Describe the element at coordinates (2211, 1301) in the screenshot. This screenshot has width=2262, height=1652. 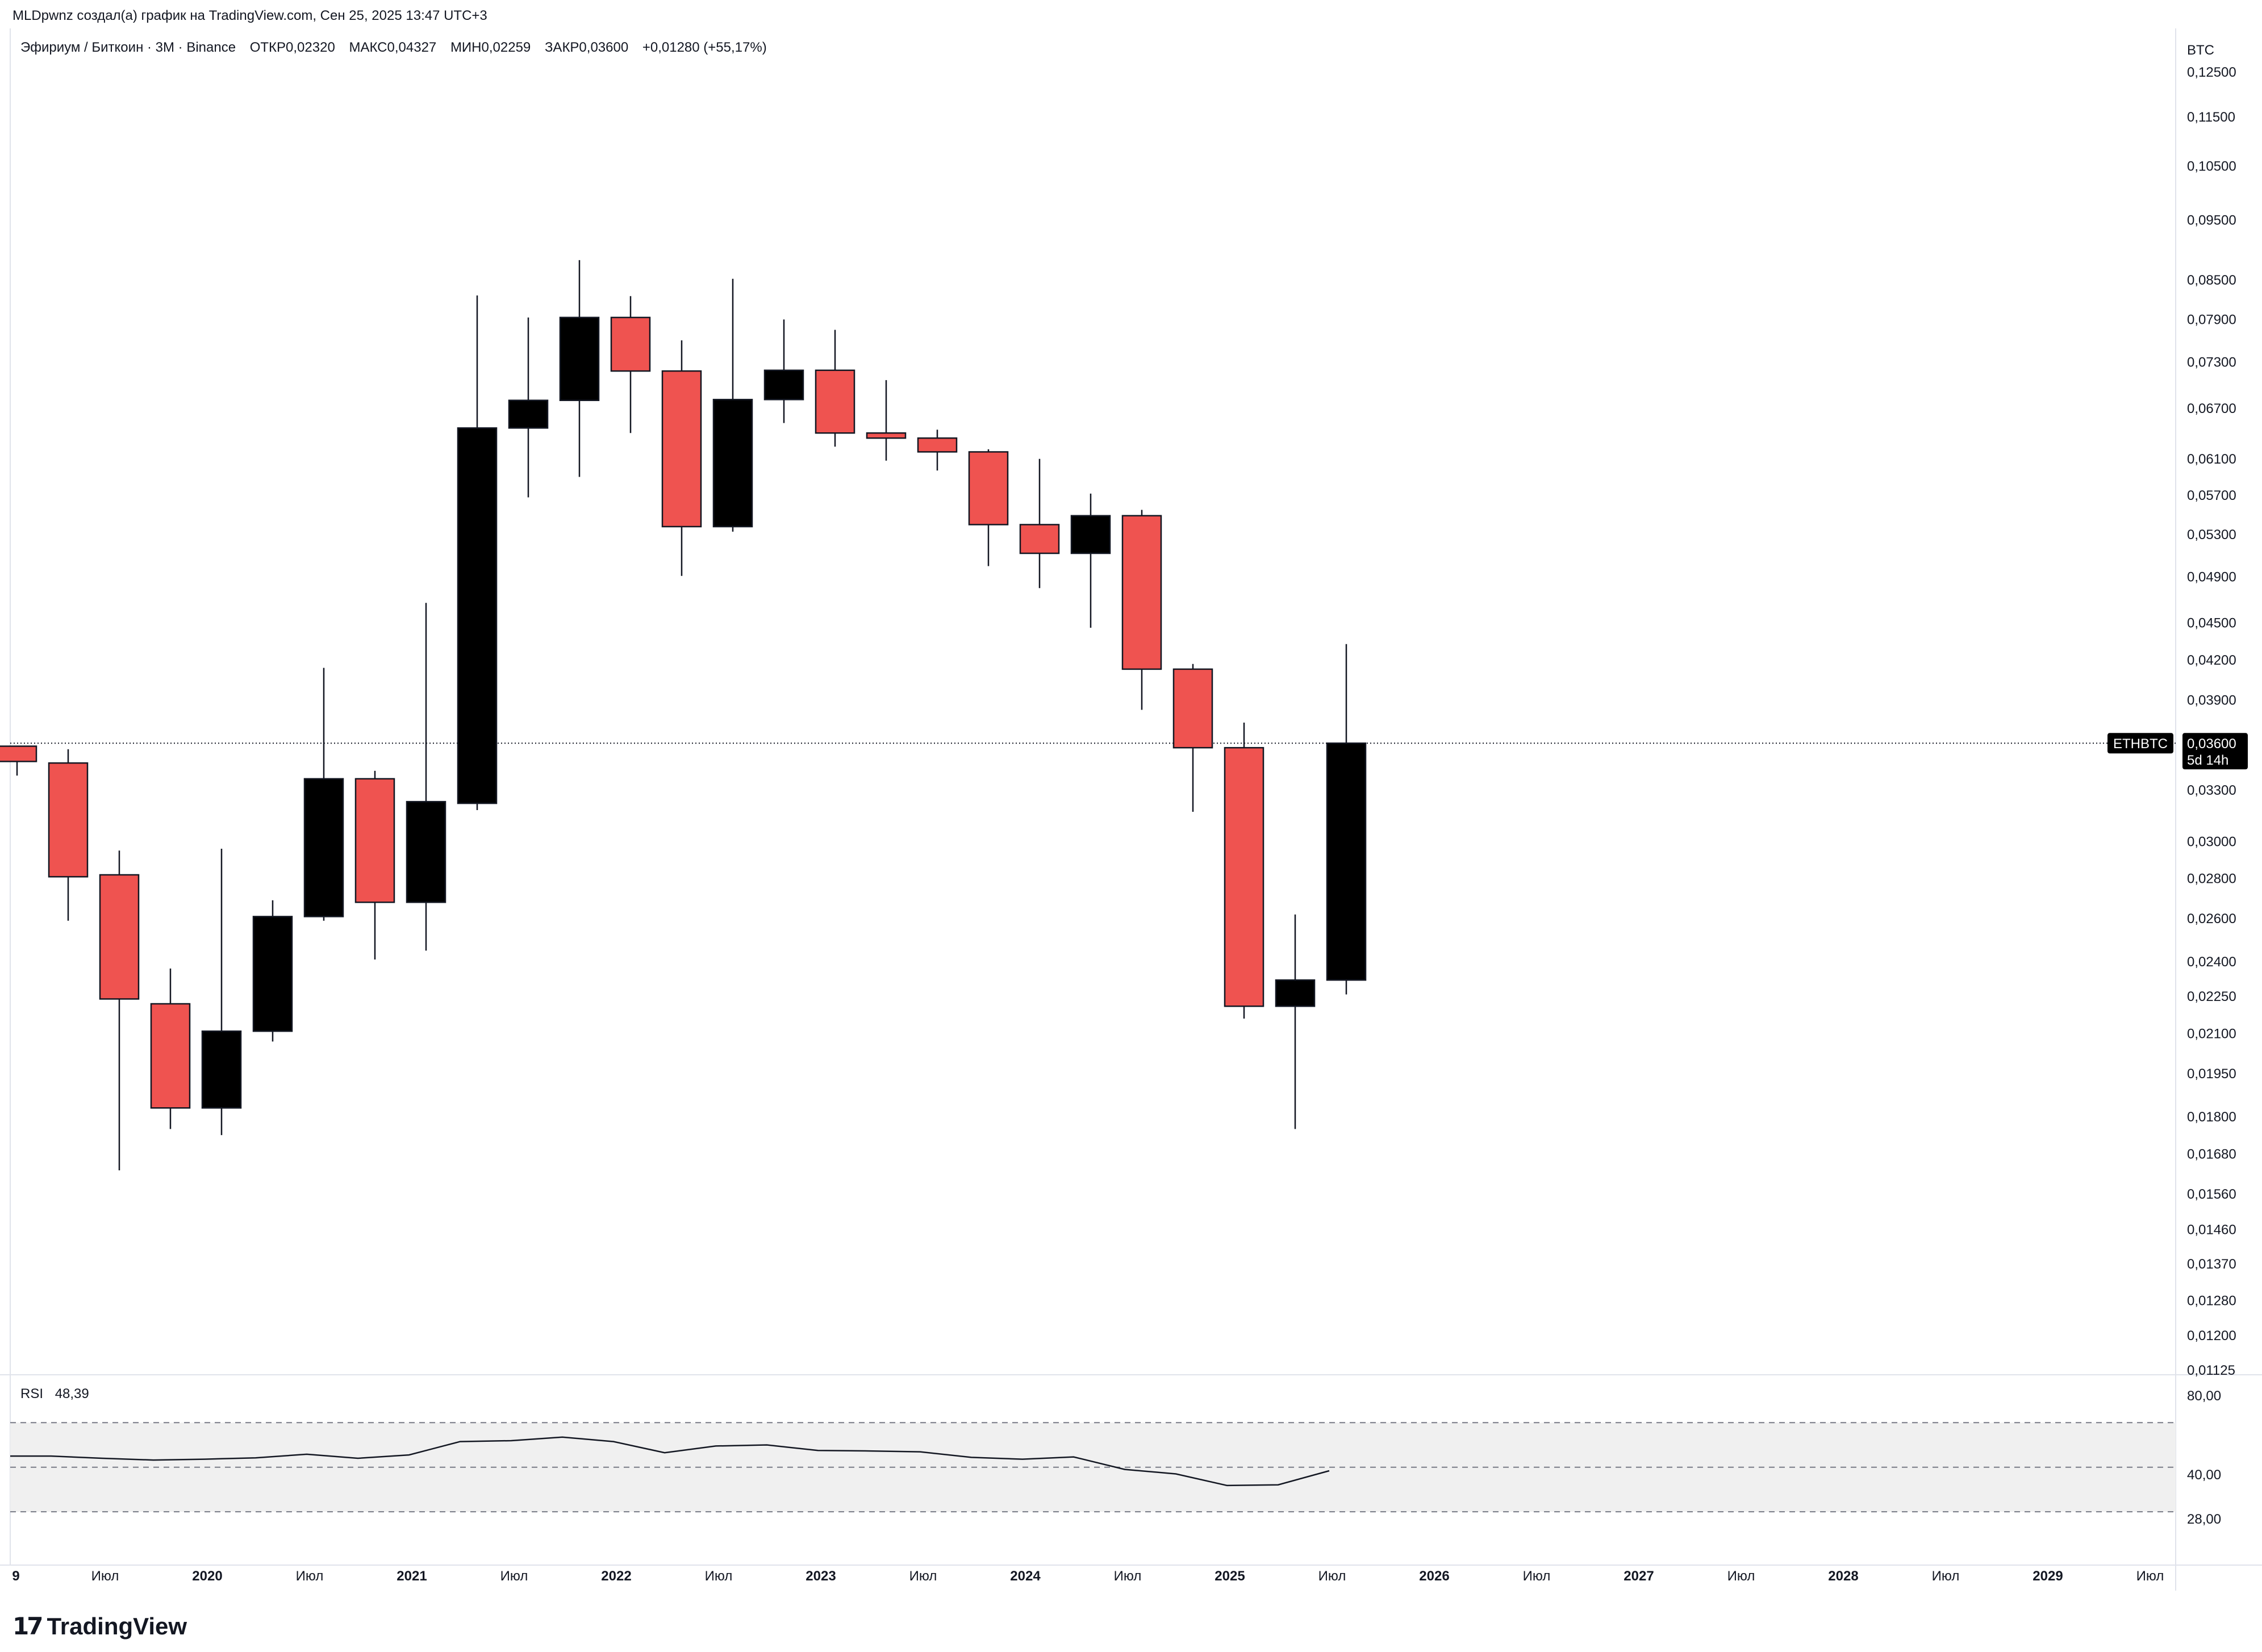
I see `price-tick-label: 0,01280` at that location.